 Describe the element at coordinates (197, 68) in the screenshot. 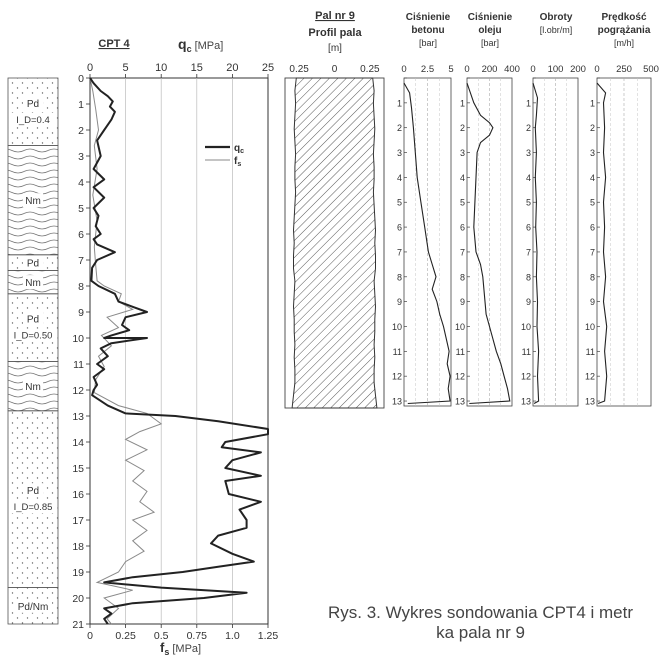

I see `qc-tick-label: 15` at that location.